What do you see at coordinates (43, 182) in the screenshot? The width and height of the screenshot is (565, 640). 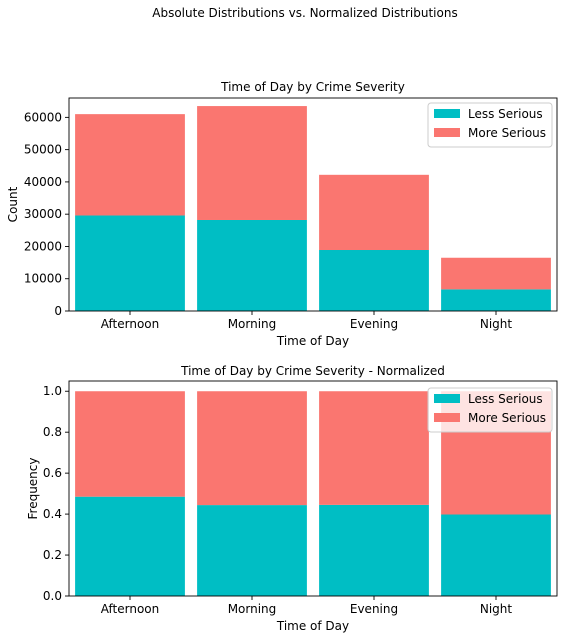 I see `y-tick-label: 40000` at bounding box center [43, 182].